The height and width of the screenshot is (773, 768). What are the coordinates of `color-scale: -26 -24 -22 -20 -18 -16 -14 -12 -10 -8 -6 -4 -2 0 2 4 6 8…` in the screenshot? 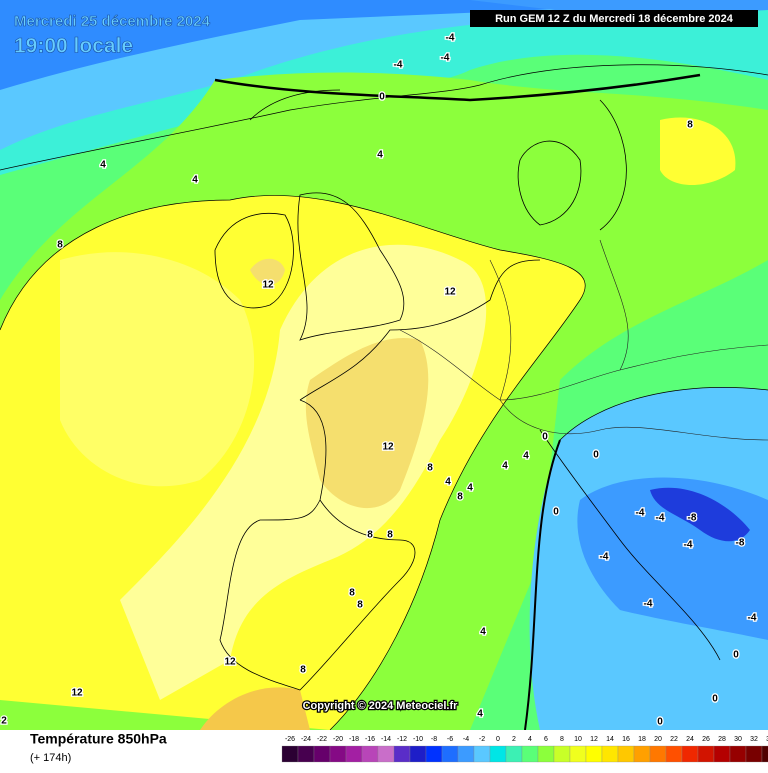 It's located at (524, 749).